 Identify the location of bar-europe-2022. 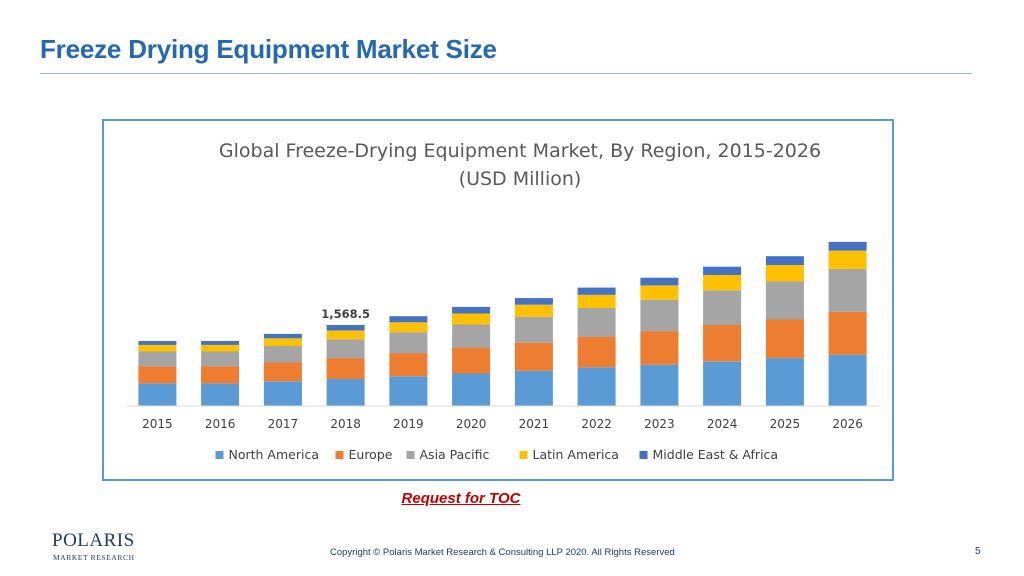
(596, 352).